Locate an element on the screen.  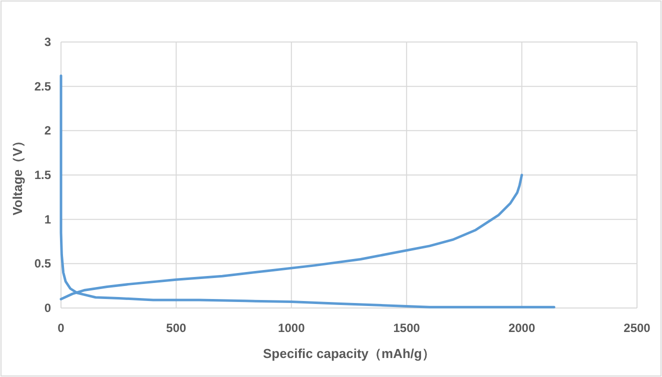
x-tick-label: 2000 is located at coordinates (522, 328).